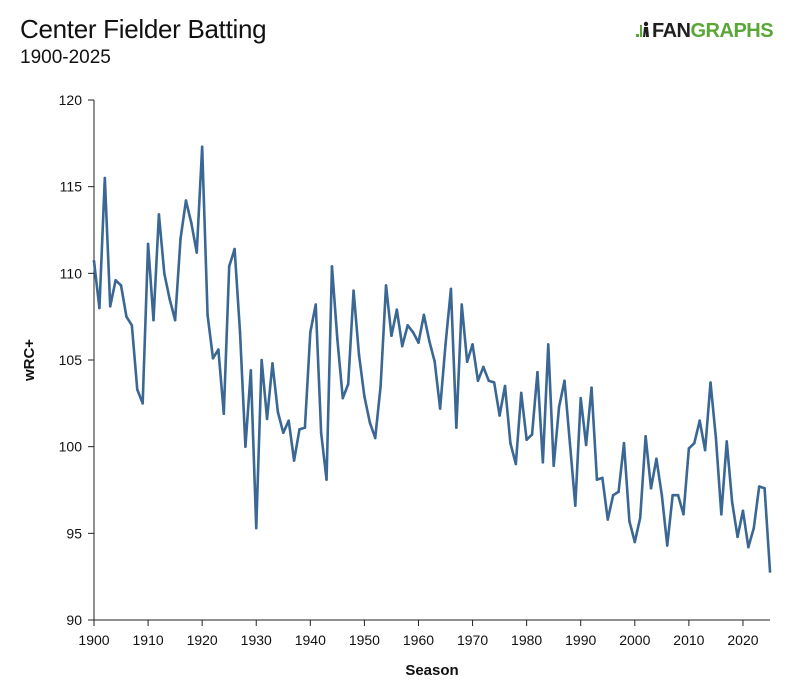 This screenshot has height=700, width=800. Describe the element at coordinates (71, 360) in the screenshot. I see `y-tick-label: 105` at that location.